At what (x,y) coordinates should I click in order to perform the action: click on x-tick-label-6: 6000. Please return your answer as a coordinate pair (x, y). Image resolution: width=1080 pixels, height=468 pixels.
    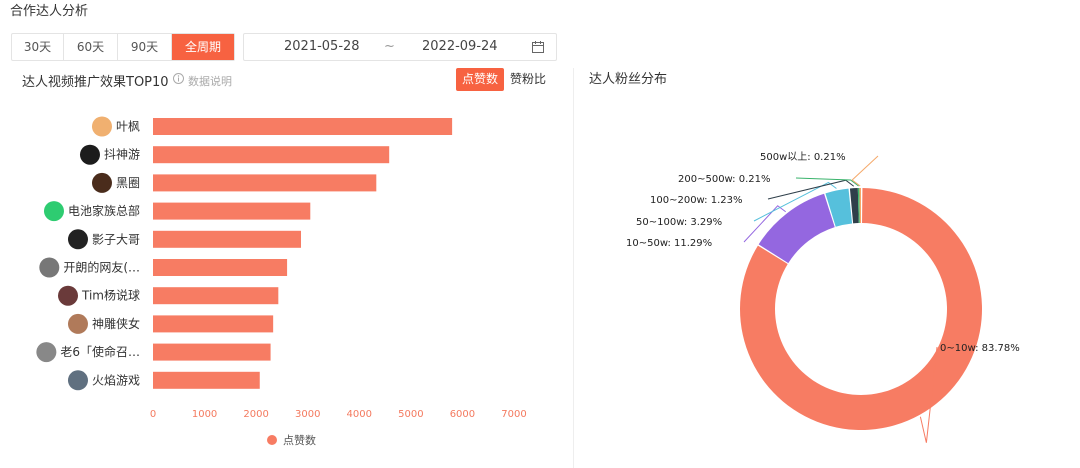
    Looking at the image, I should click on (462, 414).